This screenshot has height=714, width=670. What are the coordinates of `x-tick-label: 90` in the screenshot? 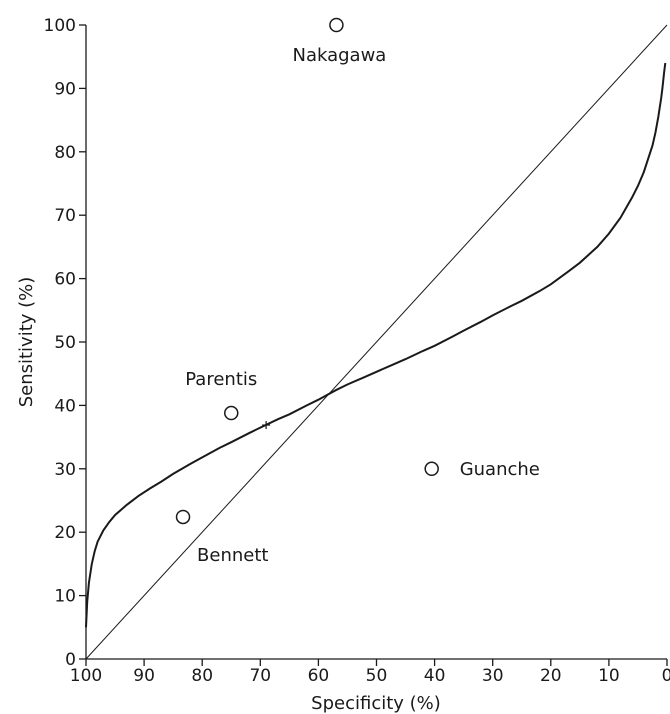 It's located at (144, 676).